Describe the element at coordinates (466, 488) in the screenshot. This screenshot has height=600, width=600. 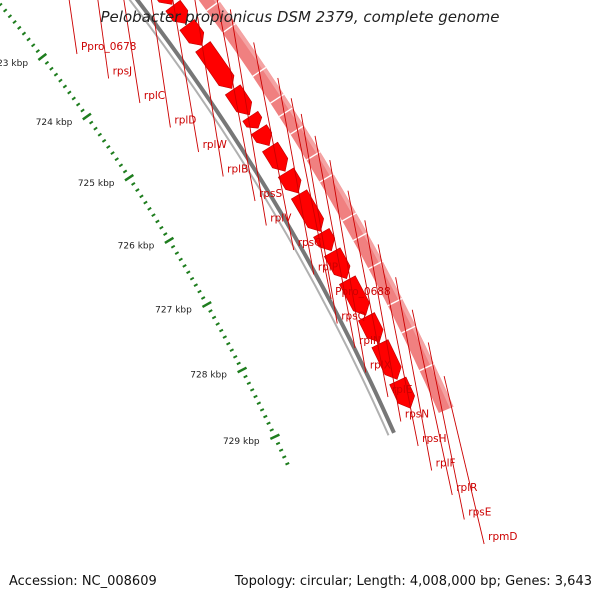
I see `gene-label: rplR` at that location.